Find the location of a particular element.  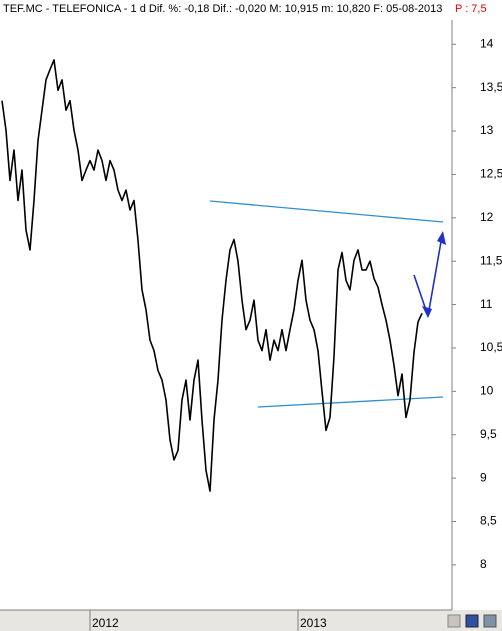

y-tick-label: 8,5 is located at coordinates (488, 521).